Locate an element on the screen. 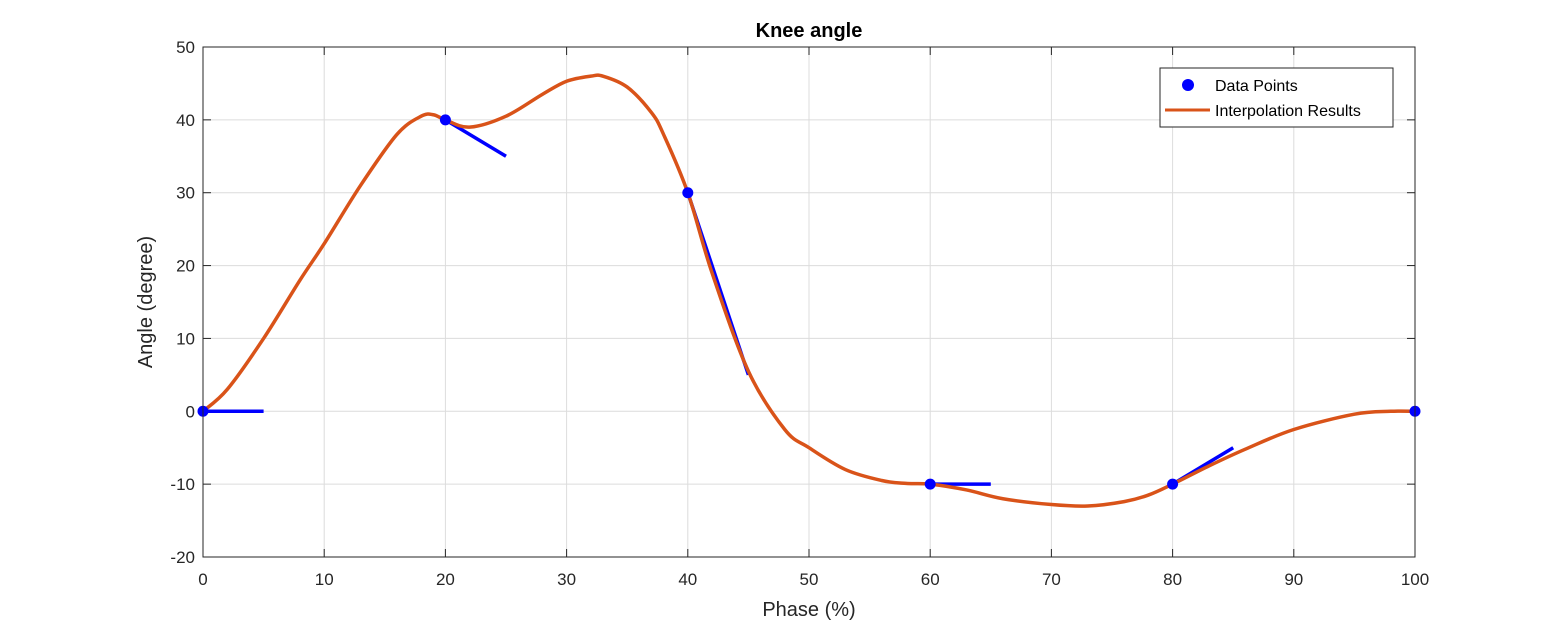  x-tick-label: 30 is located at coordinates (566, 579).